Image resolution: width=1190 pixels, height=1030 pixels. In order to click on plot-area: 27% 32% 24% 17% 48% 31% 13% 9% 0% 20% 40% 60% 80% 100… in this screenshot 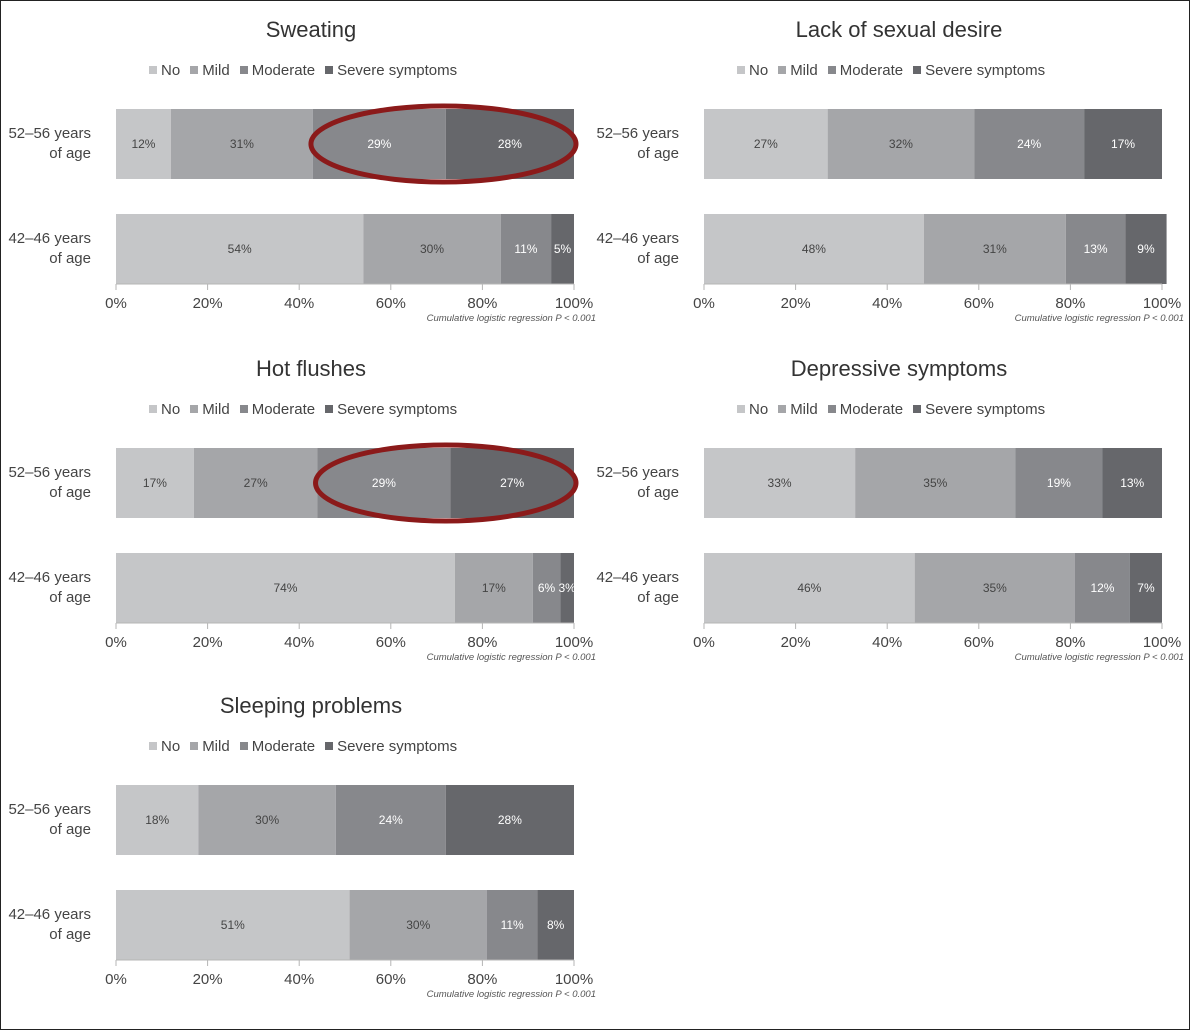, I will do `click(937, 210)`.